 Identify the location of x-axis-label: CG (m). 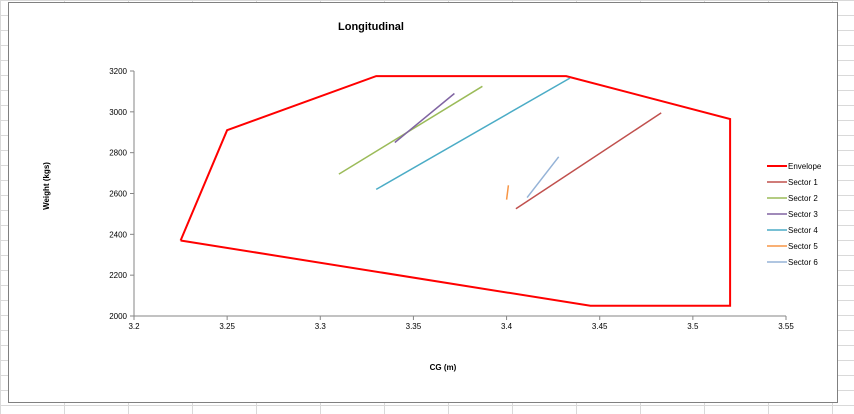
(443, 367).